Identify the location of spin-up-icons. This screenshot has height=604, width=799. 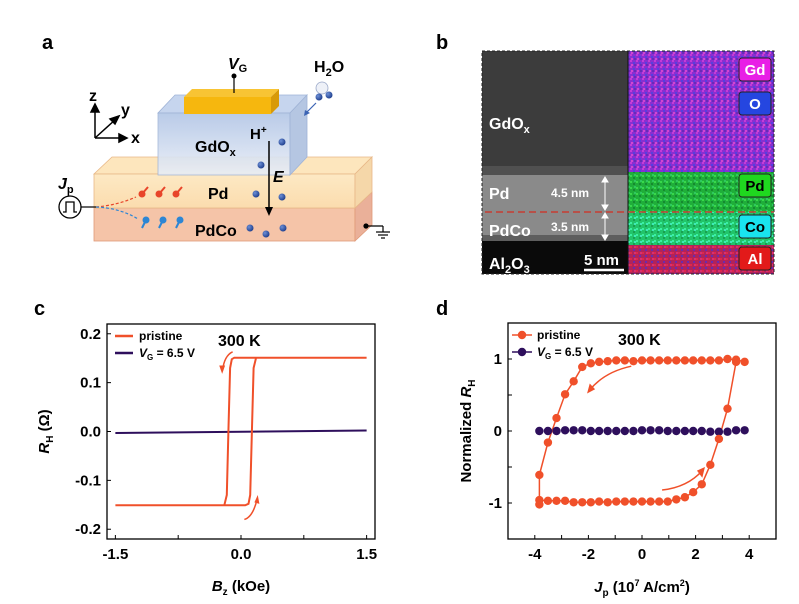
(160, 192).